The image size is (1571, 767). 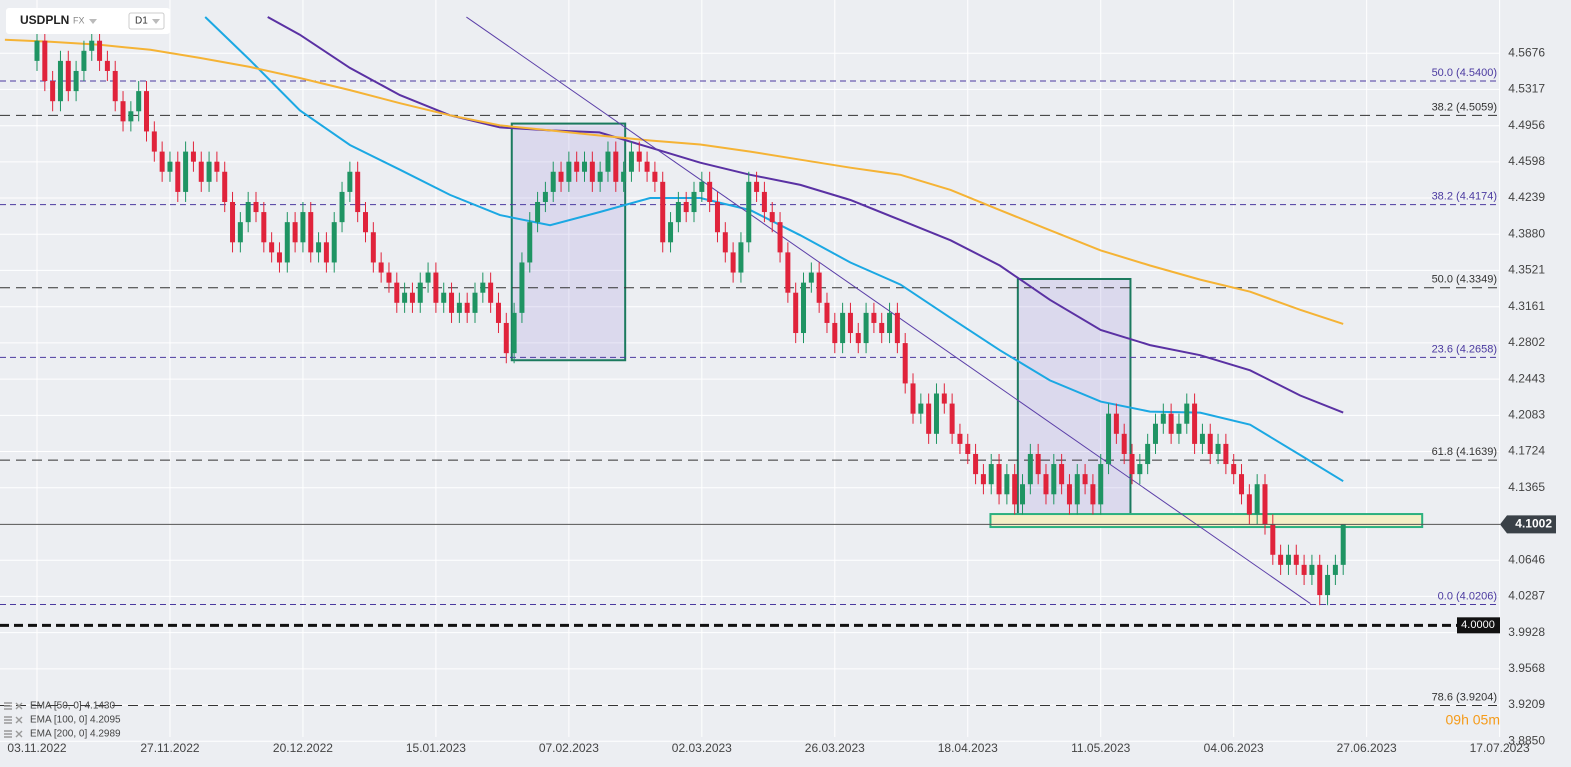 What do you see at coordinates (303, 748) in the screenshot?
I see `x-tick-label: 20.12.2022` at bounding box center [303, 748].